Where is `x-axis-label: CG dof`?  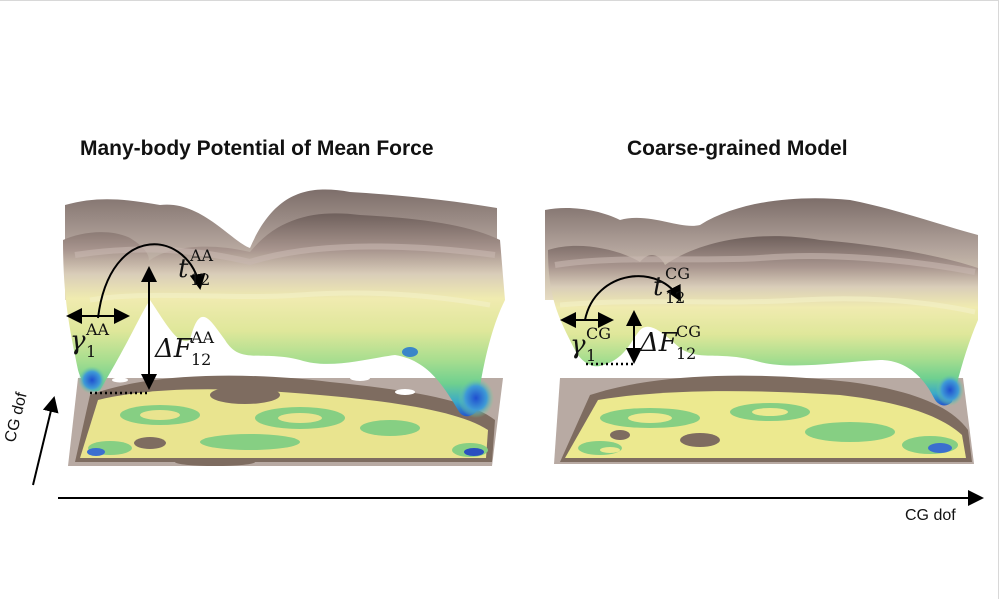 x-axis-label: CG dof is located at coordinates (930, 515).